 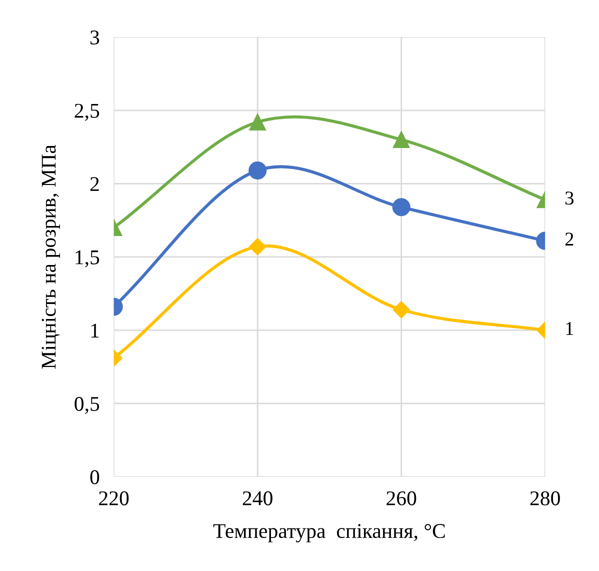 What do you see at coordinates (329, 533) in the screenshot?
I see `x-axis-title: Температура спікання, °C` at bounding box center [329, 533].